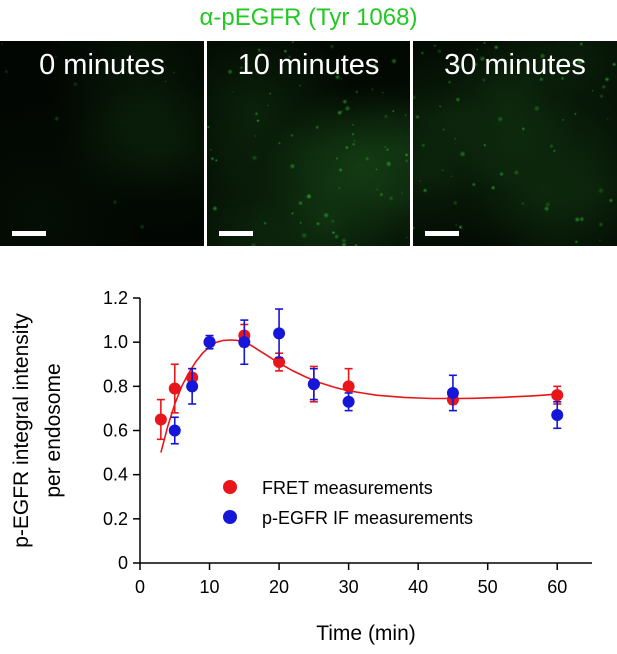 The width and height of the screenshot is (617, 654). I want to click on panel-0-minutes: 0 minutes, so click(102, 143).